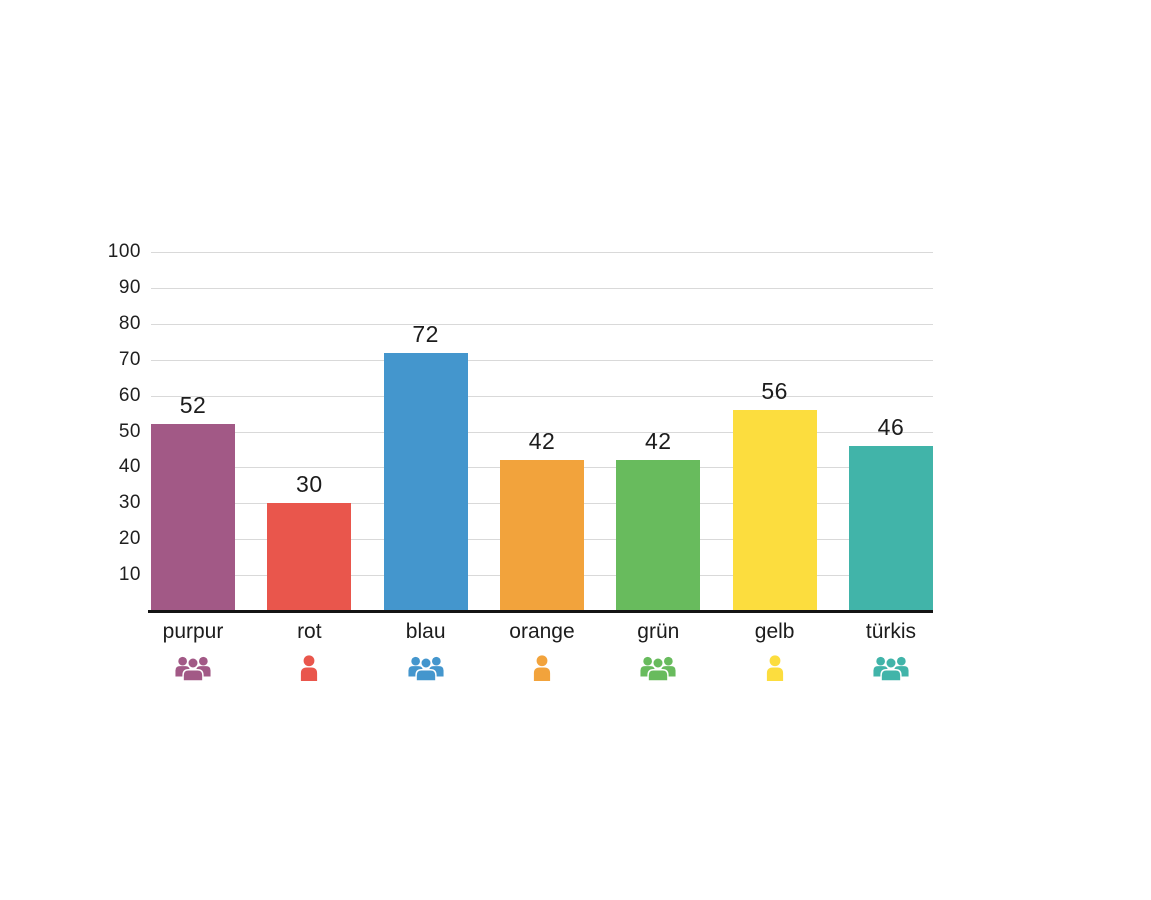  Describe the element at coordinates (891, 631) in the screenshot. I see `x-category-label: türkis` at that location.